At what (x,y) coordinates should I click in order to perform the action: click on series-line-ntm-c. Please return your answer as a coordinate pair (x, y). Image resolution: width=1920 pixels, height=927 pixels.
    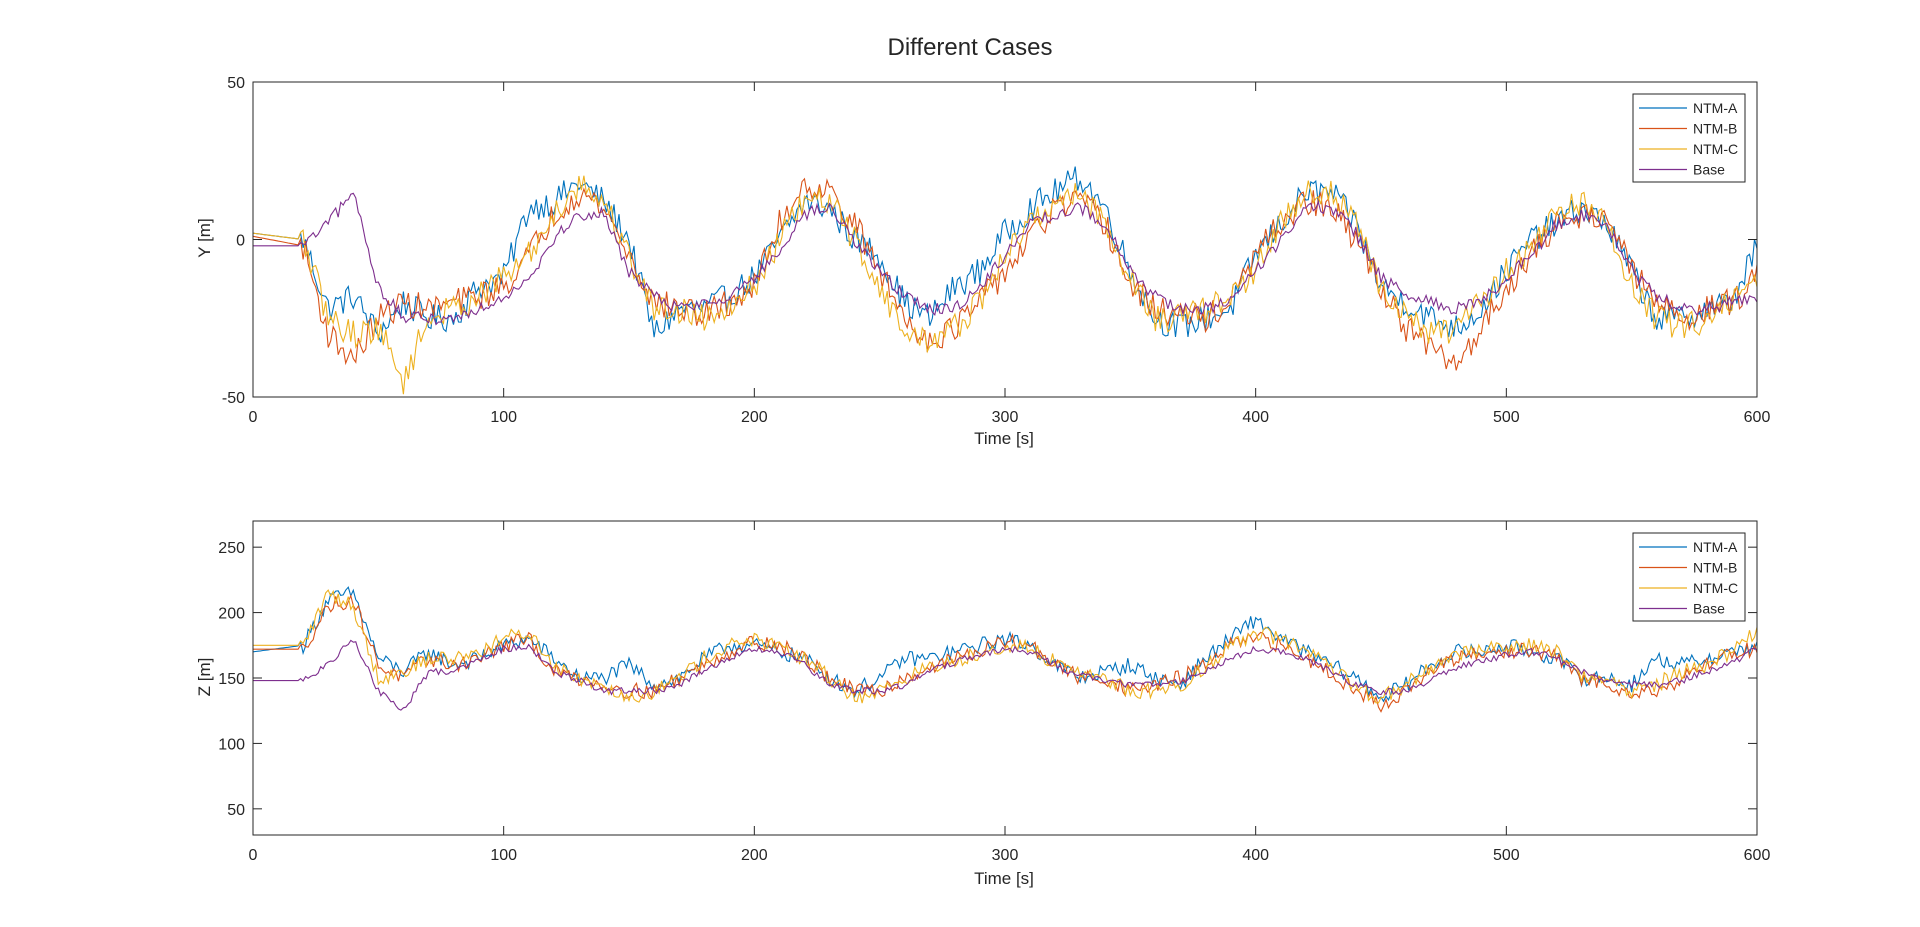
    Looking at the image, I should click on (1005, 646).